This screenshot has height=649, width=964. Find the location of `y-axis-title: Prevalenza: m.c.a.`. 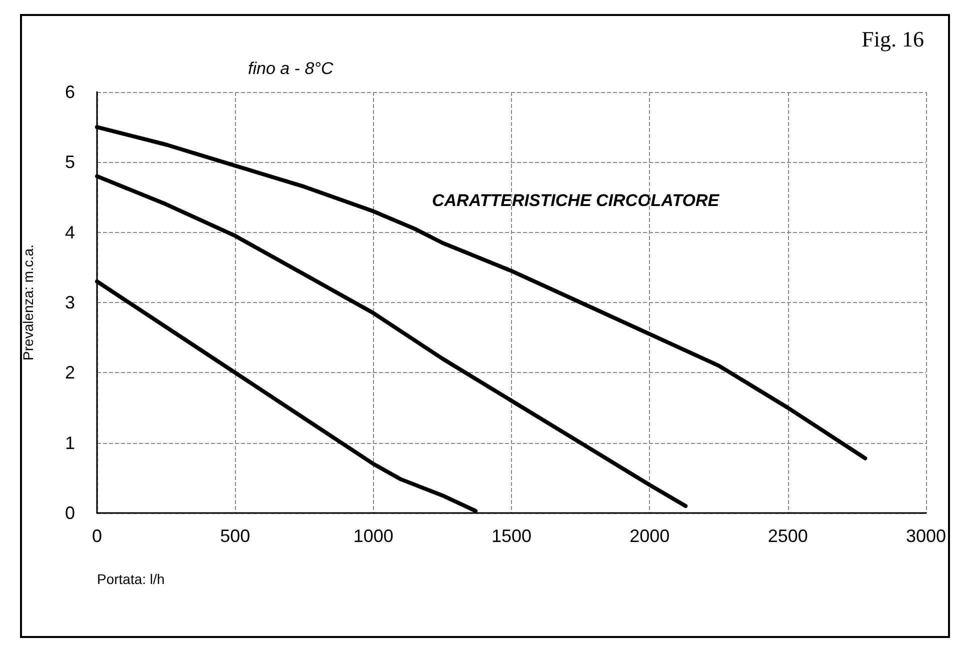

y-axis-title: Prevalenza: m.c.a. is located at coordinates (28, 302).